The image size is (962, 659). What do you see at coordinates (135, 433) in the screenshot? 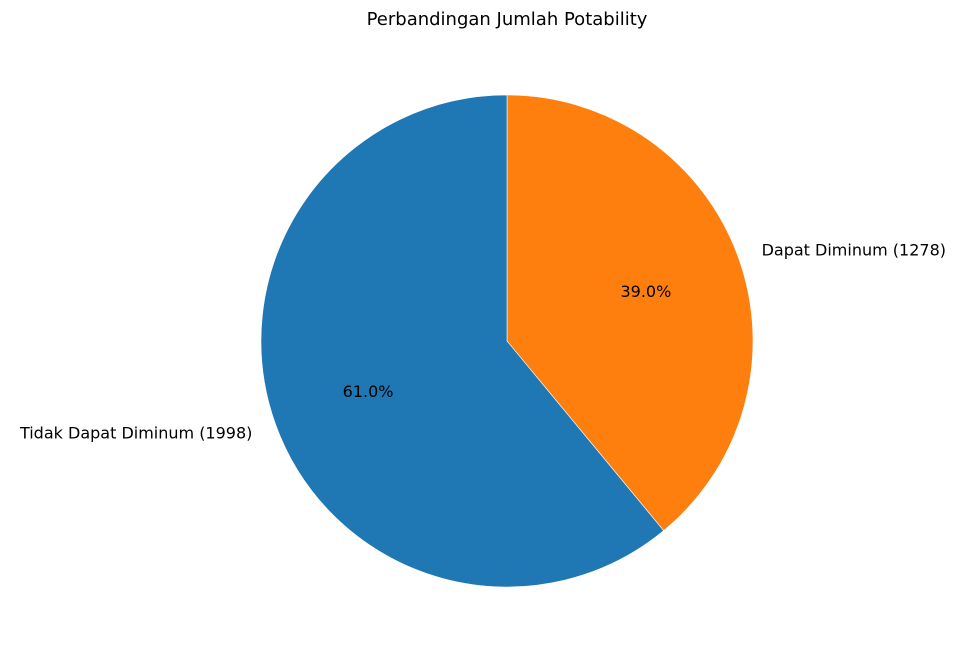
I see `slice-label: Tidak Dapat Diminum (1998)` at bounding box center [135, 433].